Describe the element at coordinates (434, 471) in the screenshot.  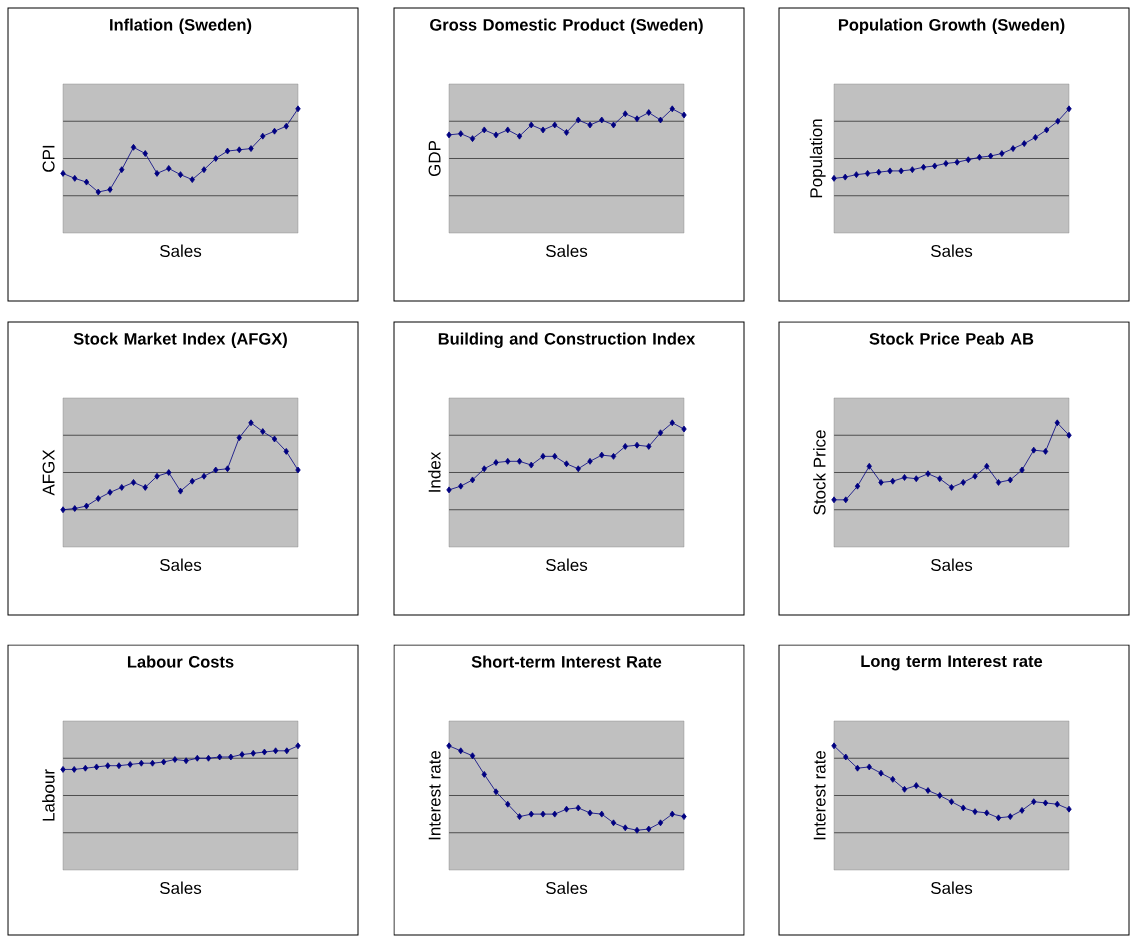
I see `y-axis-title: Index` at that location.